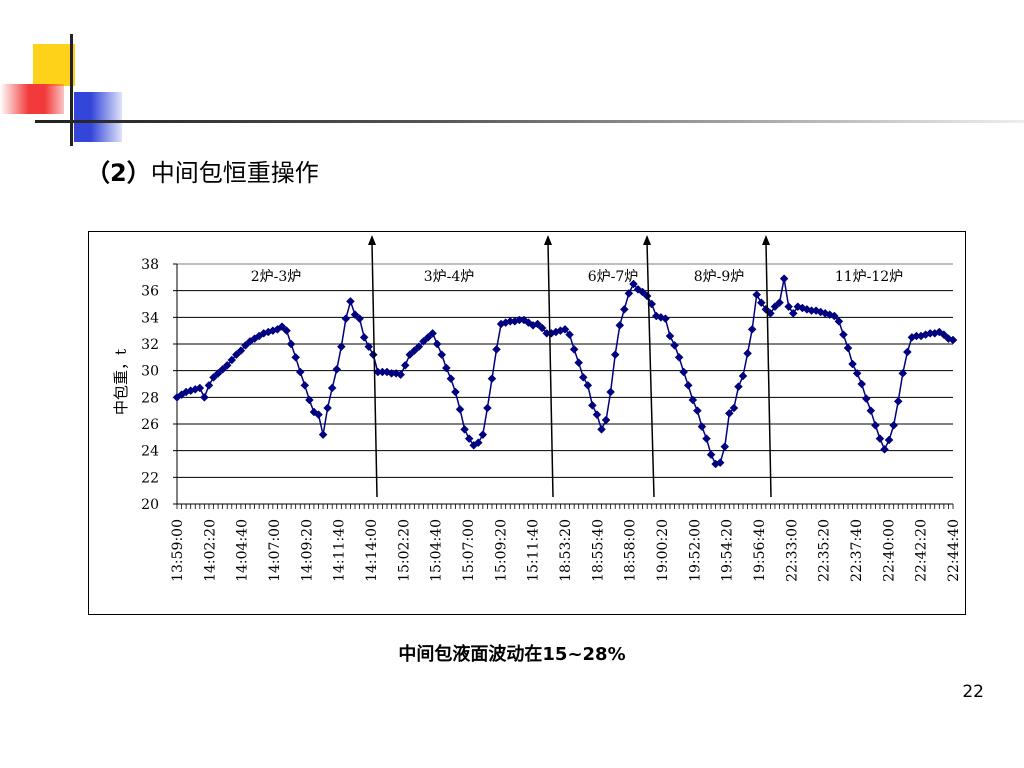 The image size is (1024, 768). I want to click on heat-annotation: 2炉-3炉, so click(276, 277).